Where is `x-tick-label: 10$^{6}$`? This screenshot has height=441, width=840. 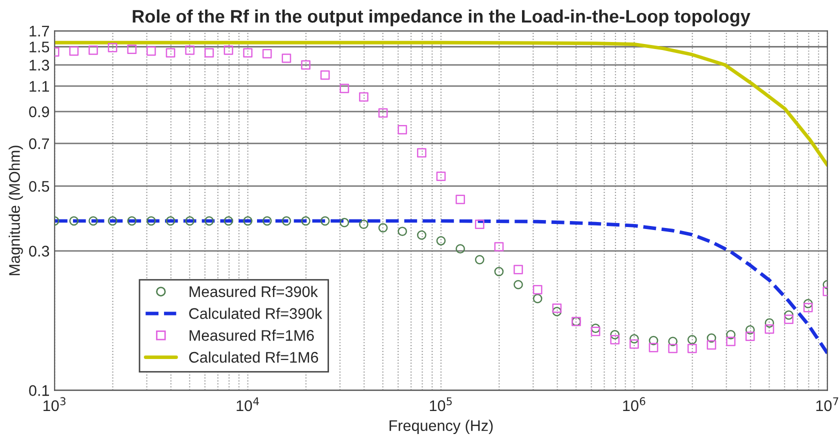
x-tick-label: 10$^{6}$ is located at coordinates (634, 404).